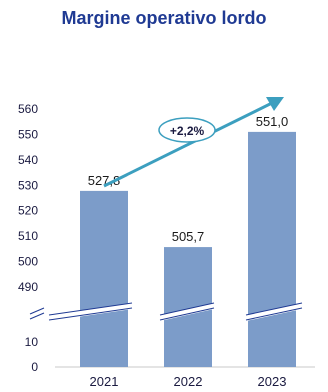 The height and width of the screenshot is (392, 328). Describe the element at coordinates (164, 18) in the screenshot. I see `chart-title: Margine operativo lordo` at that location.